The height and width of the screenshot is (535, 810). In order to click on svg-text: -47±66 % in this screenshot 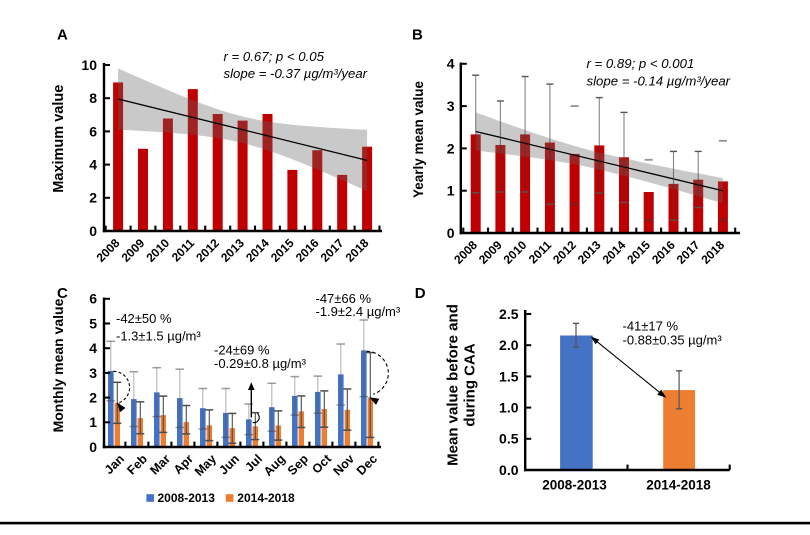, I will do `click(344, 298)`.